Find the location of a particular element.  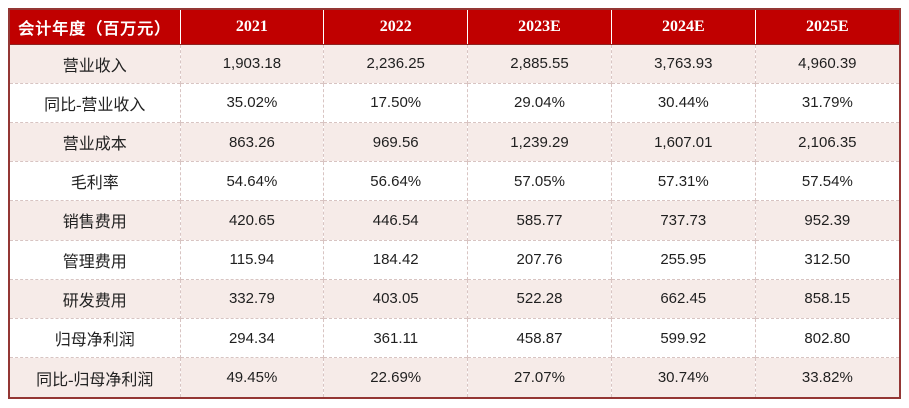

value-cell: 952.39 is located at coordinates (826, 220).